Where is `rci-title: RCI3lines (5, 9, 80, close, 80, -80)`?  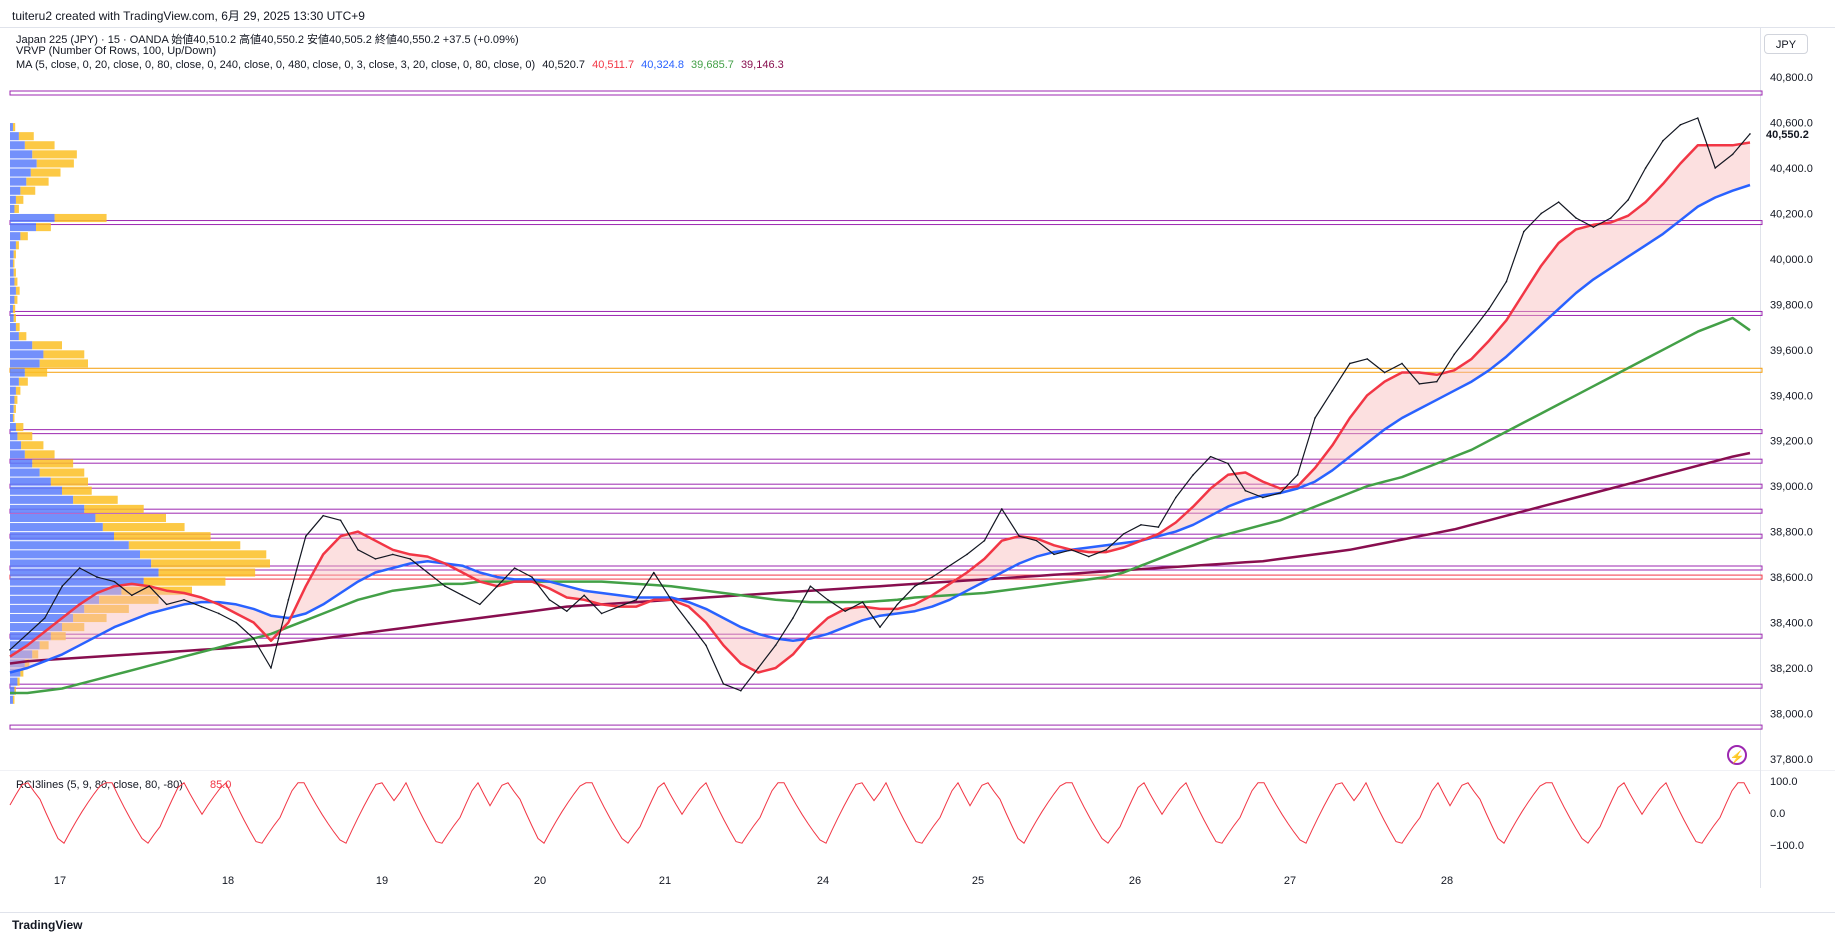
rci-title: RCI3lines (5, 9, 80, close, 80, -80) is located at coordinates (99, 785).